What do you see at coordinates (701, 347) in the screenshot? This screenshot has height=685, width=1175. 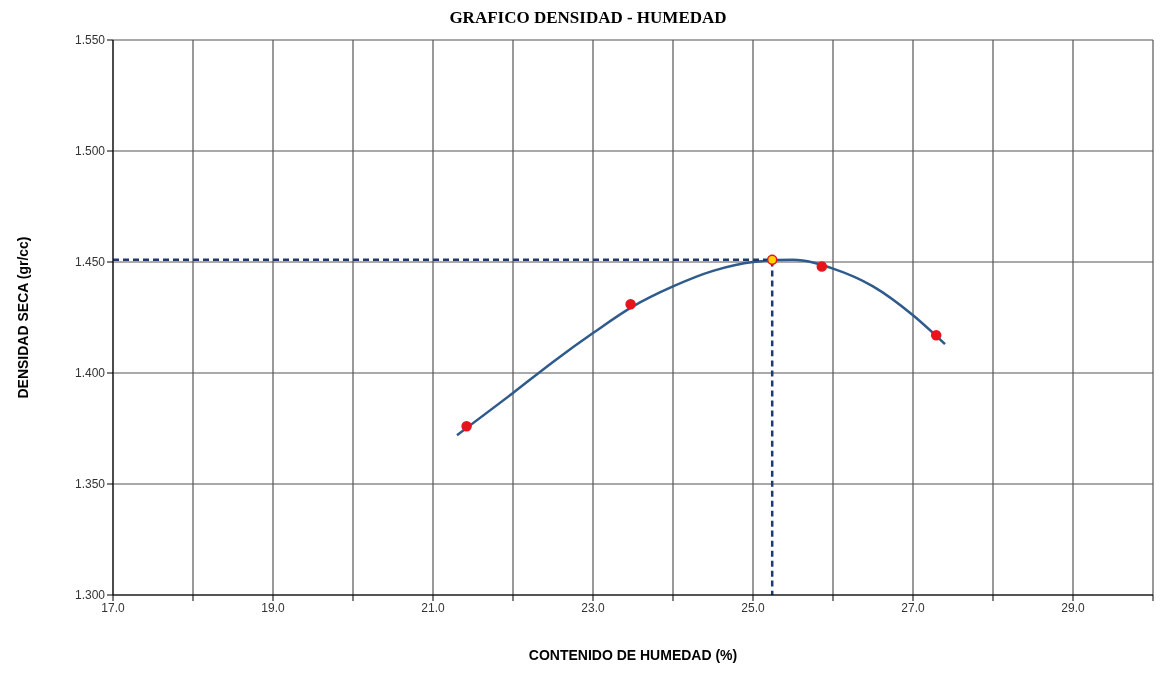 I see `line-series` at bounding box center [701, 347].